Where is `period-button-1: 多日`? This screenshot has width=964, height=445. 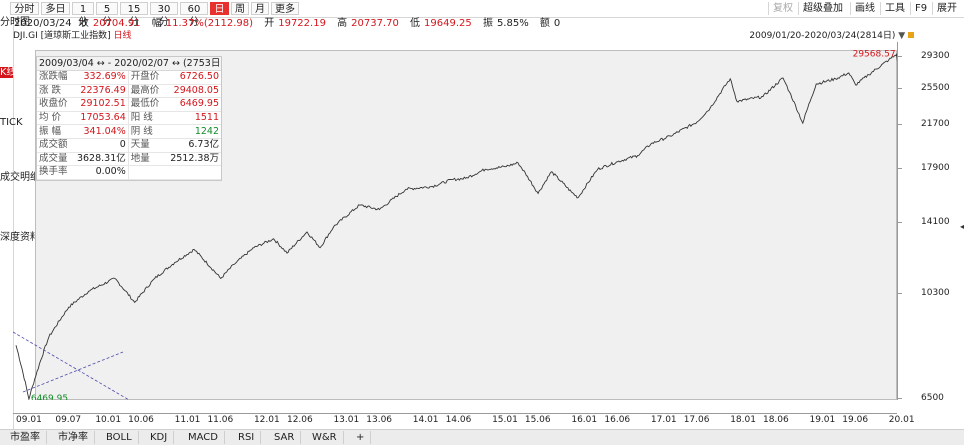 period-button-1: 多日 is located at coordinates (55, 8).